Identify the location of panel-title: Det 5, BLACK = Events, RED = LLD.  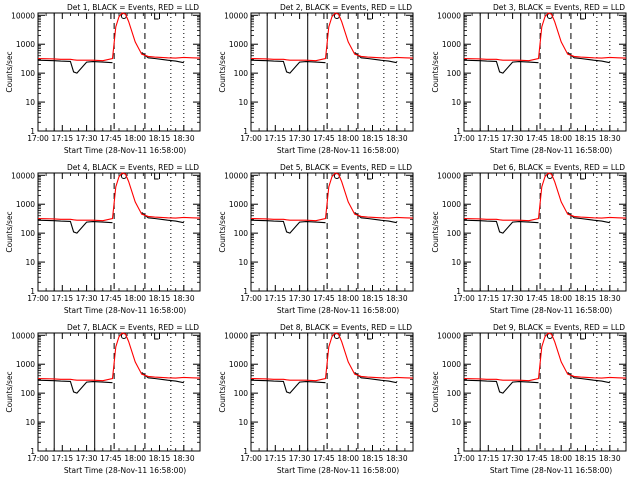
(346, 167).